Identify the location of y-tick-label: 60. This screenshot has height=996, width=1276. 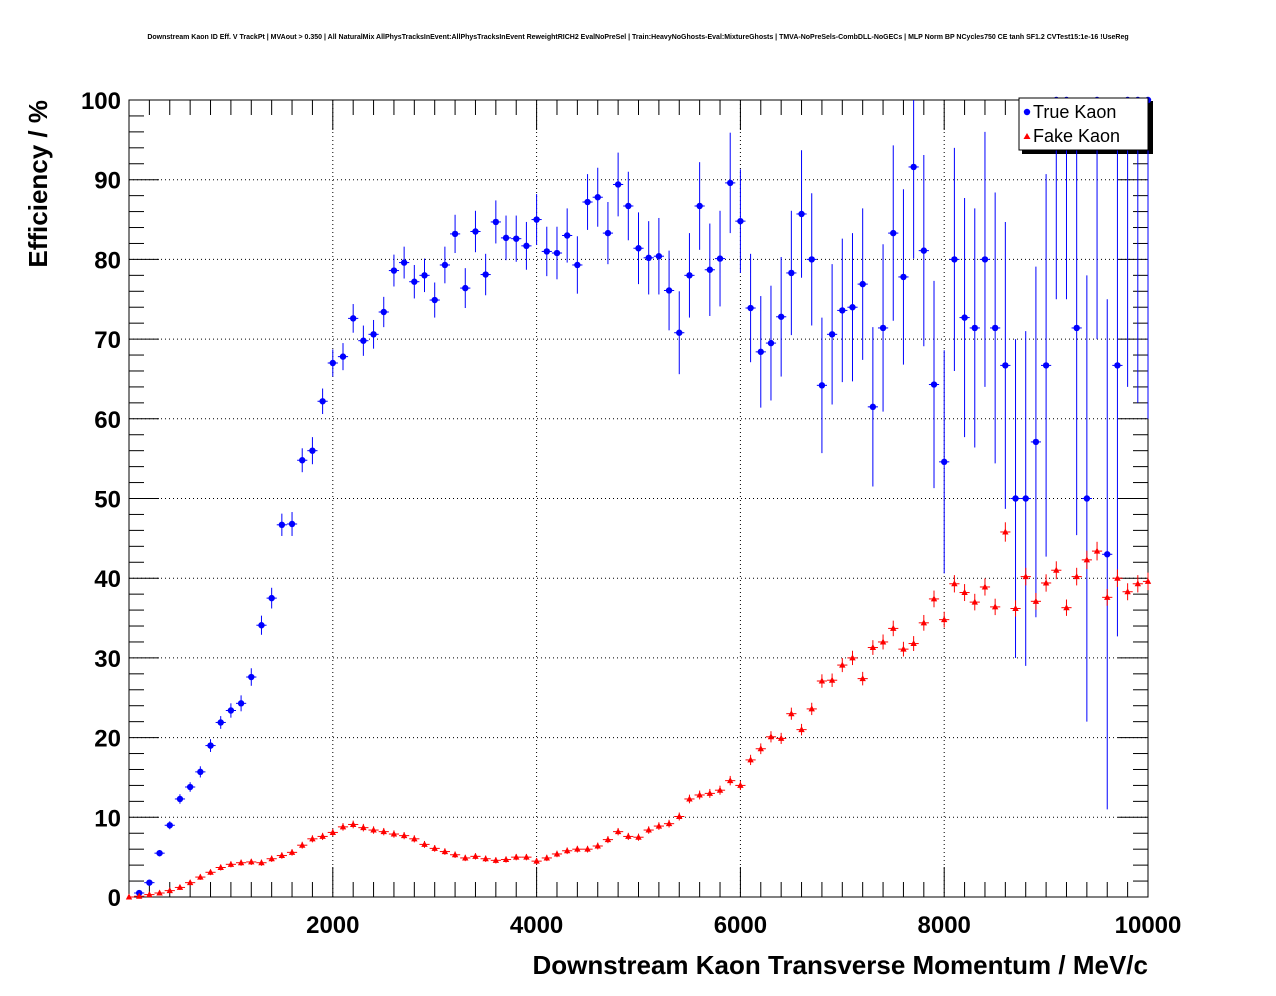
(107, 420).